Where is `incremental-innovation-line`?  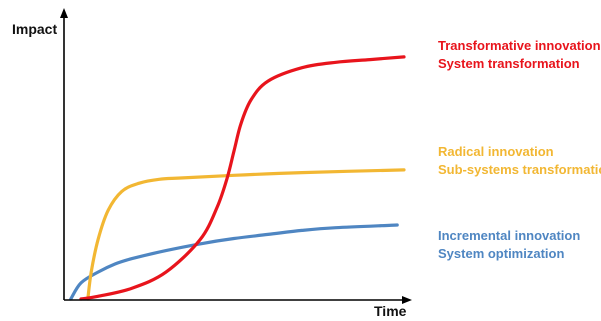
incremental-innovation-line is located at coordinates (234, 262).